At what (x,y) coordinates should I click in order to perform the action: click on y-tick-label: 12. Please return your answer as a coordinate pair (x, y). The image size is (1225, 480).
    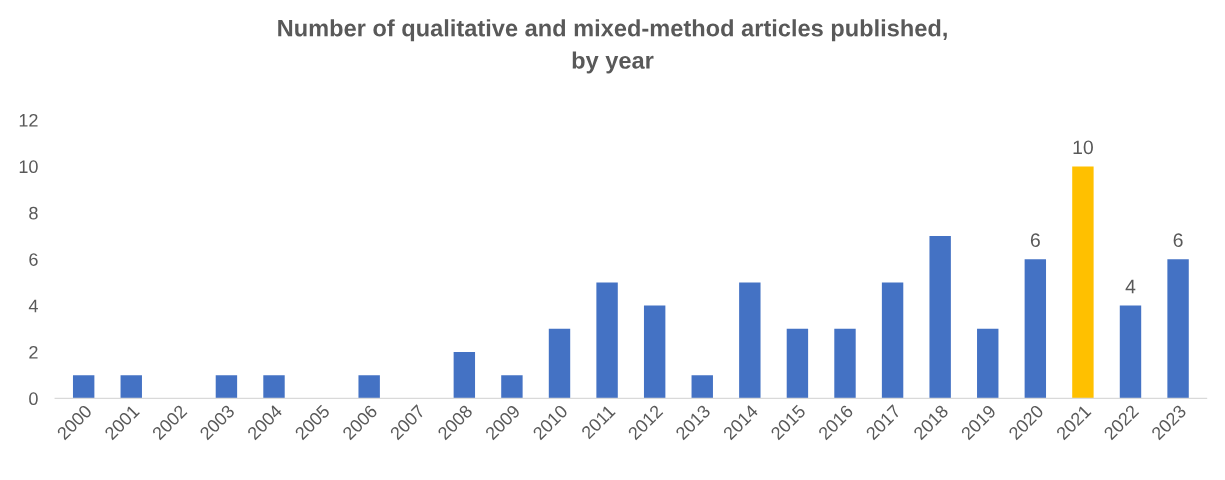
    Looking at the image, I should click on (28, 120).